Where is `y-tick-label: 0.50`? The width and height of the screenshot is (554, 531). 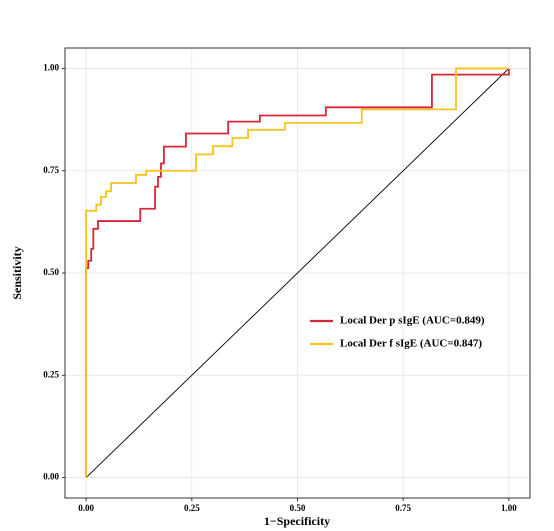
y-tick-label: 0.50 is located at coordinates (51, 272).